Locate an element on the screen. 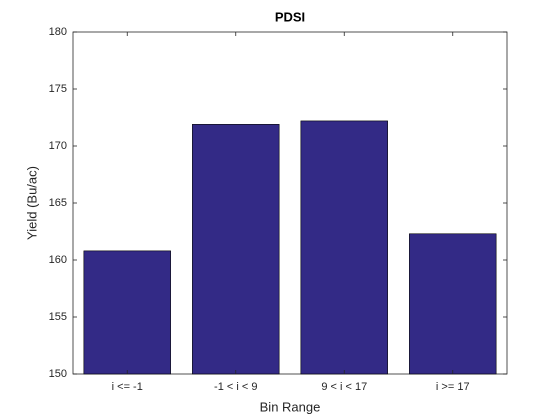 This screenshot has height=420, width=560. chart-title: PDSI is located at coordinates (290, 16).